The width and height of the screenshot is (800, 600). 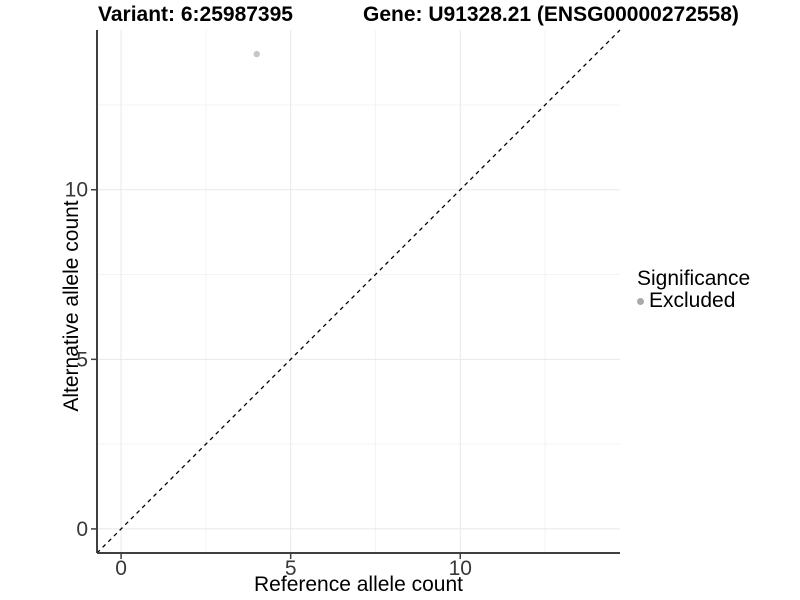 I want to click on x-axis-title: Reference allele count, so click(x=358, y=584).